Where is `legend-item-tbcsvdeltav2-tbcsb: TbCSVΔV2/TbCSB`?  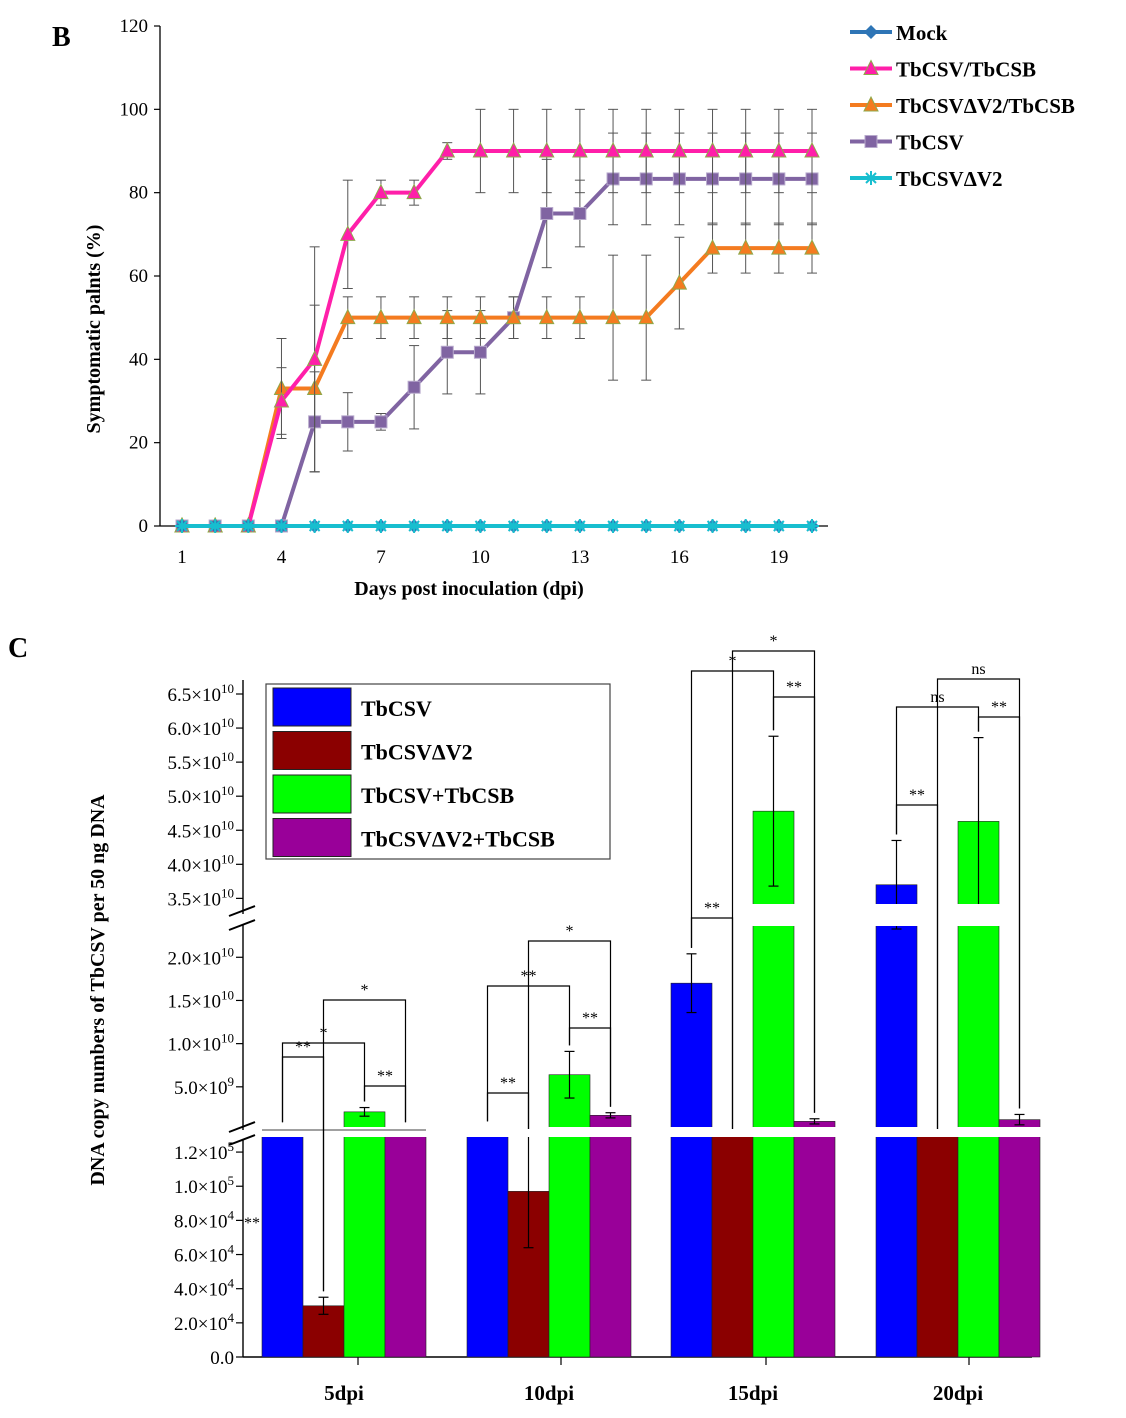 legend-item-tbcsvdeltav2-tbcsb: TbCSVΔV2/TbCSB is located at coordinates (962, 106).